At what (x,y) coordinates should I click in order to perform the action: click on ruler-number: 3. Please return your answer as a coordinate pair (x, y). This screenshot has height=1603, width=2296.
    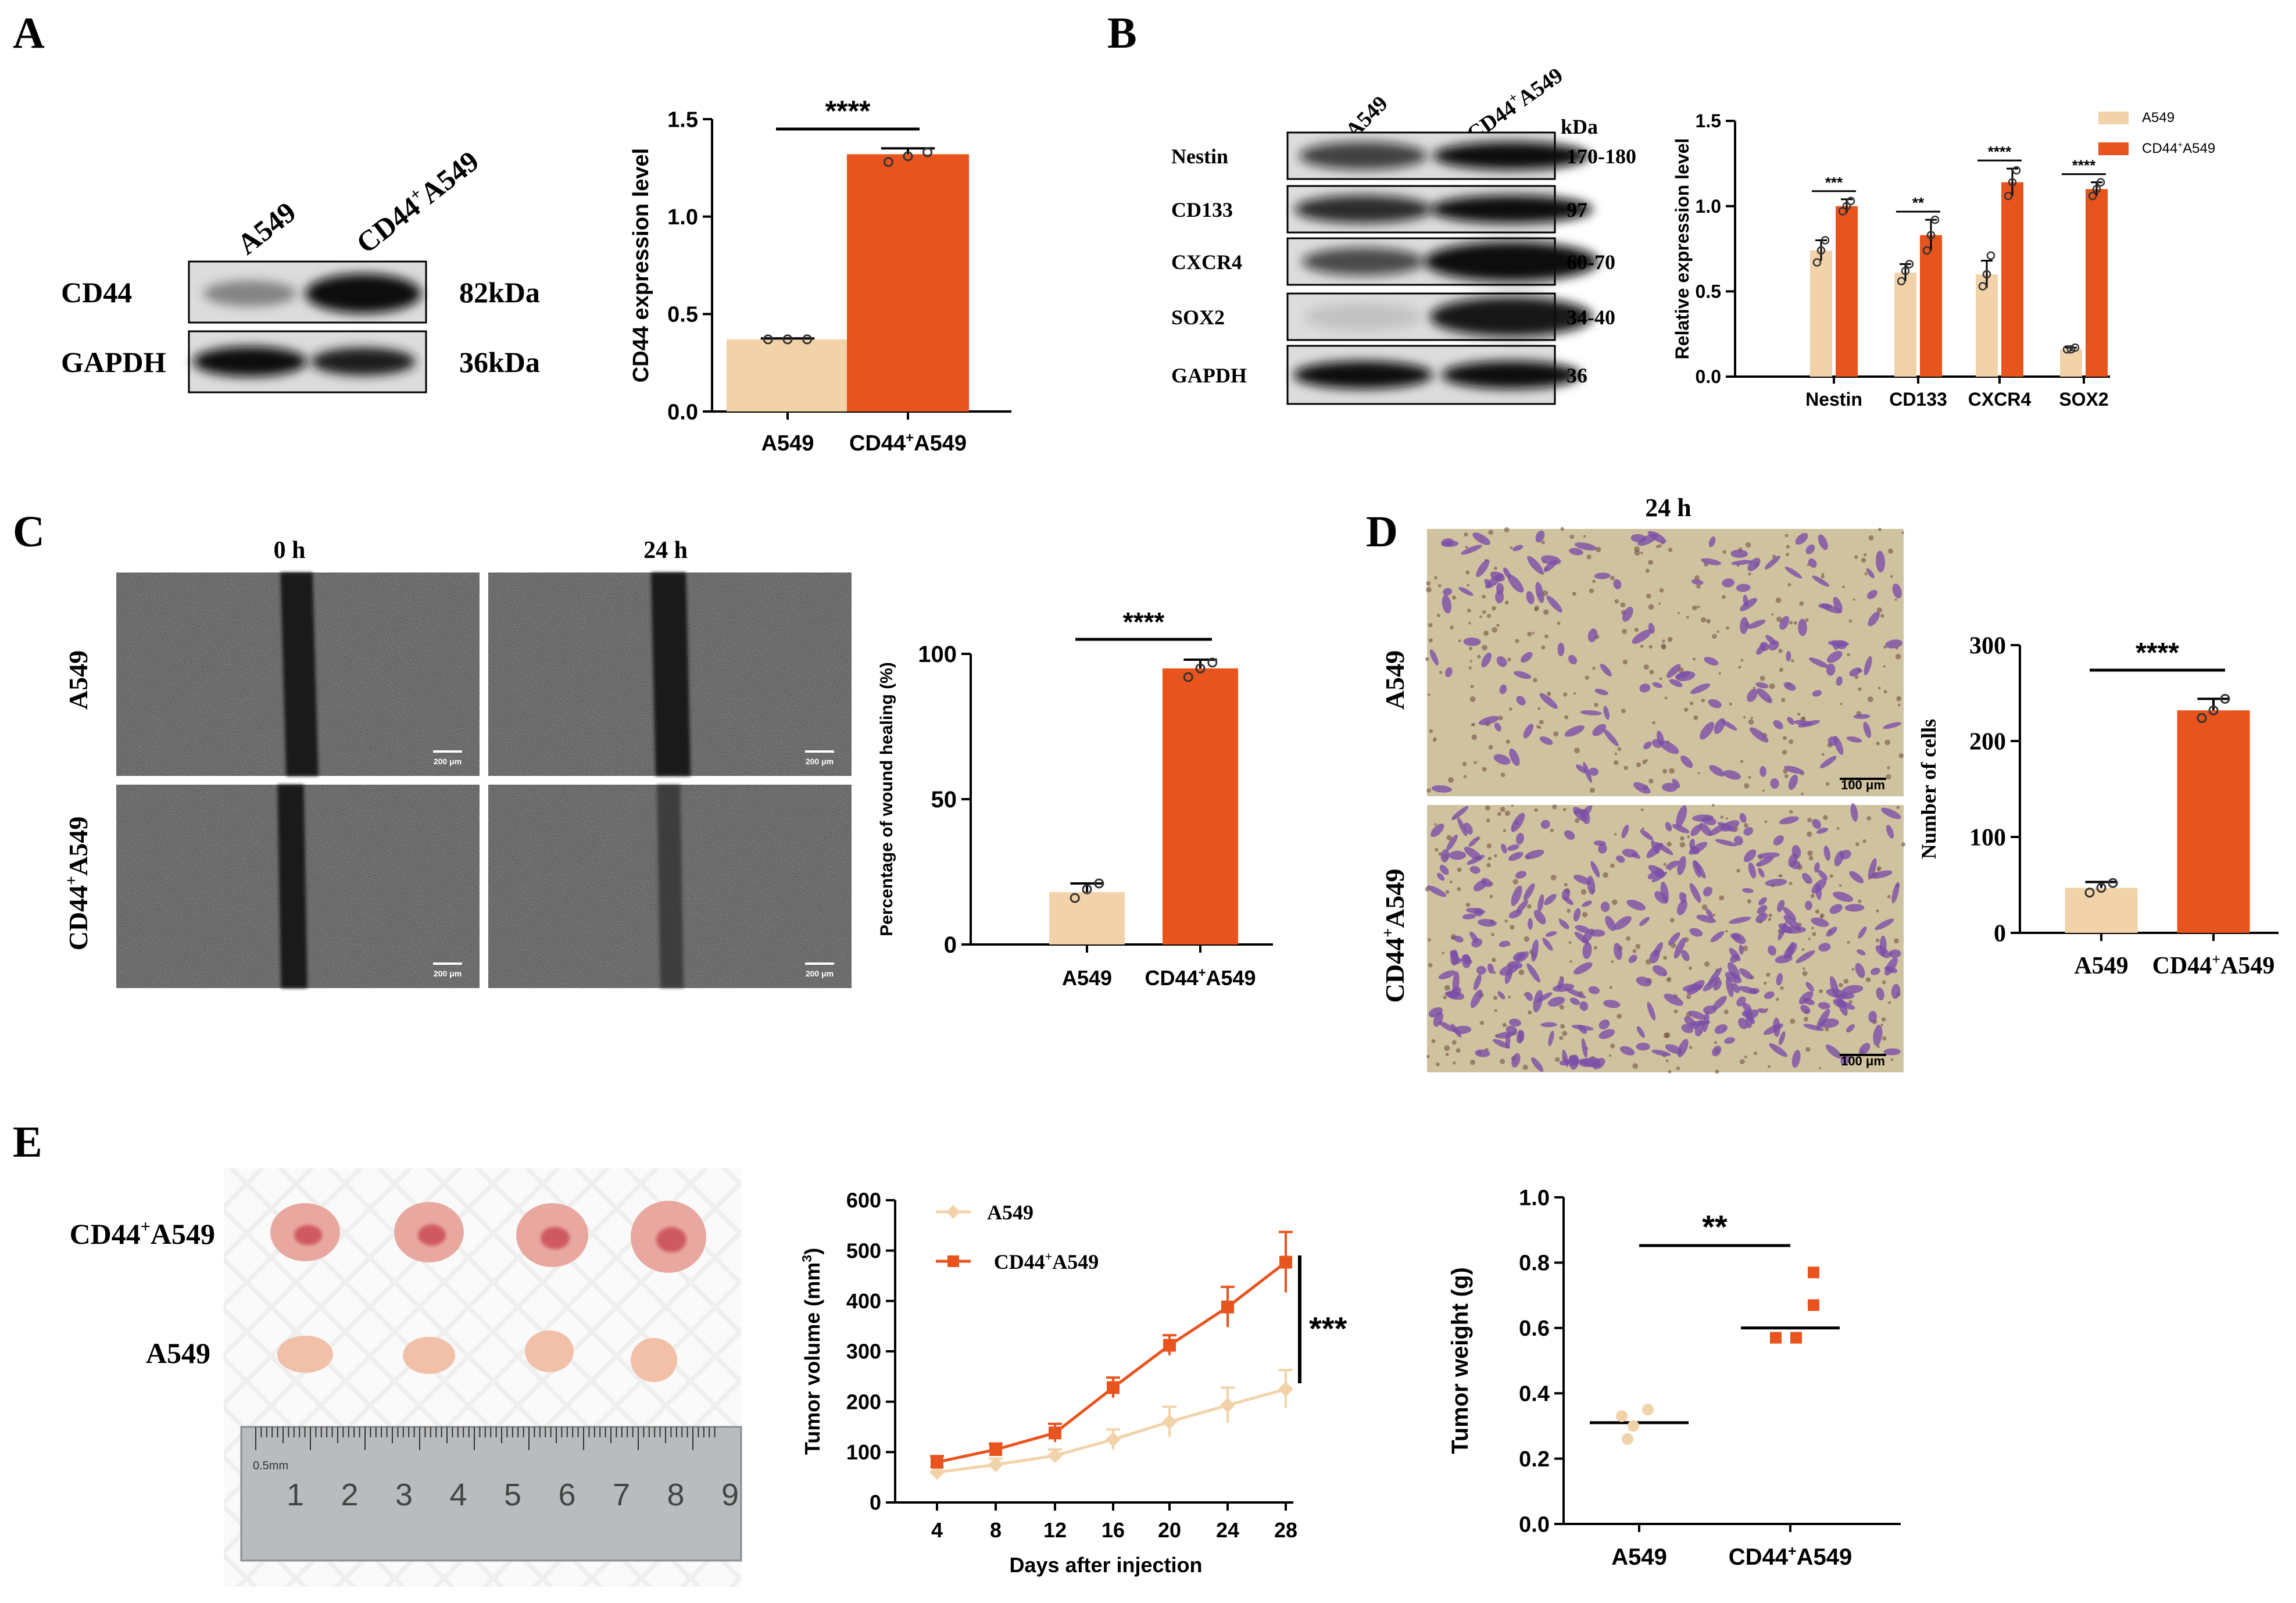
    Looking at the image, I should click on (404, 1494).